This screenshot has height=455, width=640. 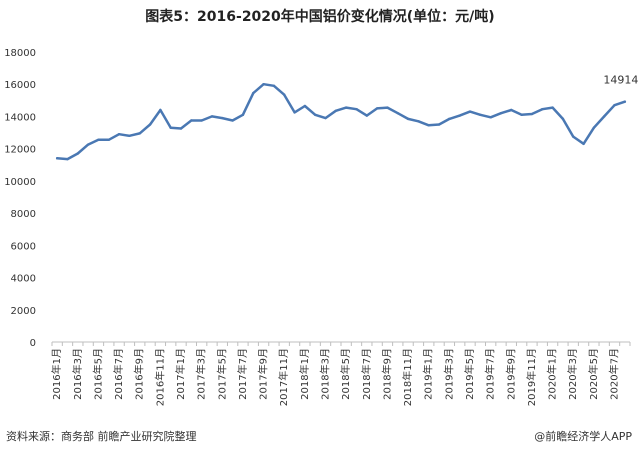 What do you see at coordinates (593, 374) in the screenshot?
I see `x-tick-label: 2020年5月` at bounding box center [593, 374].